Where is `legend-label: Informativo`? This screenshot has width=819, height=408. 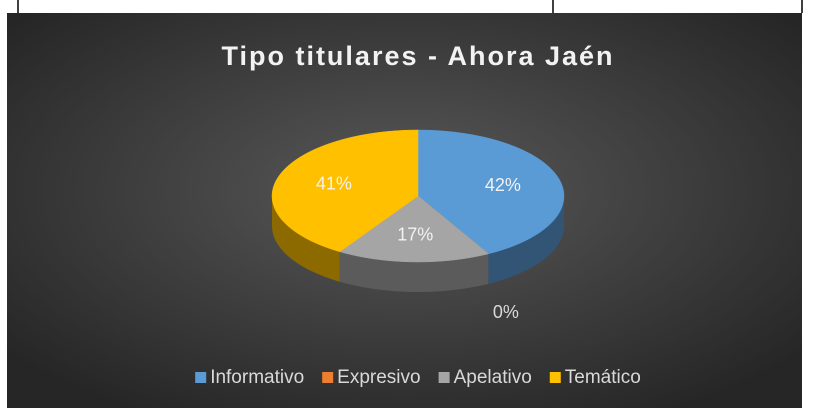 legend-label: Informativo is located at coordinates (257, 377).